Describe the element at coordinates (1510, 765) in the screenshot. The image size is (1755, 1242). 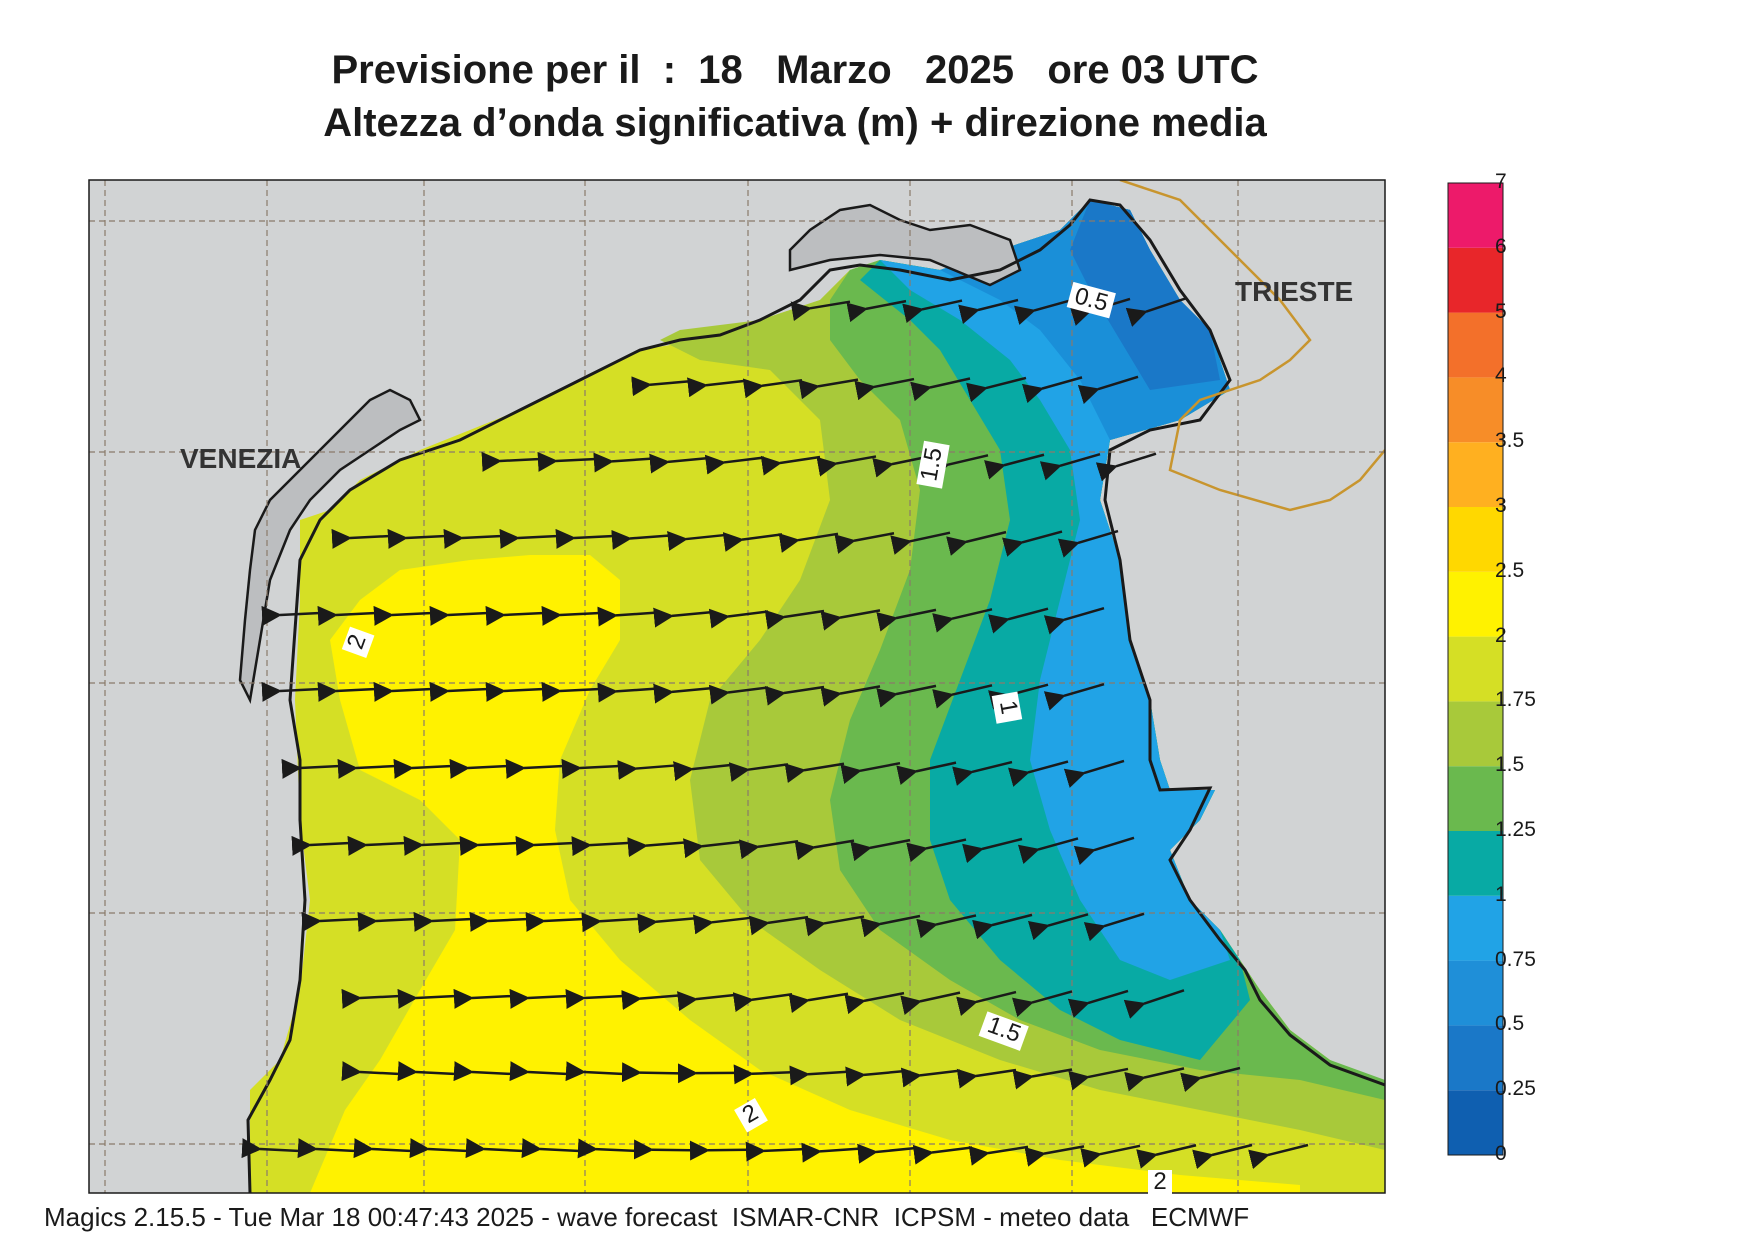
I see `colorbar-label: 1.5` at that location.